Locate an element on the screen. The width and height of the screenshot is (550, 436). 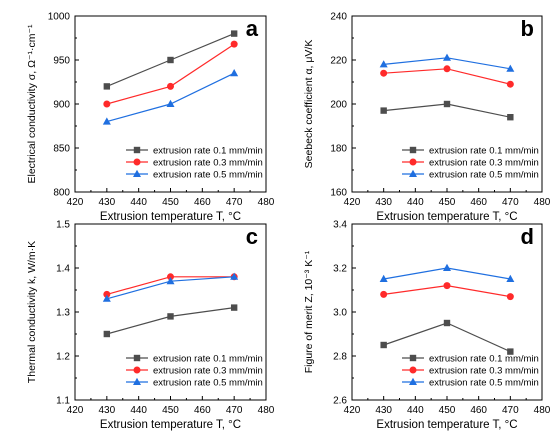
y-tick-label: 1.1 is located at coordinates (63, 401).